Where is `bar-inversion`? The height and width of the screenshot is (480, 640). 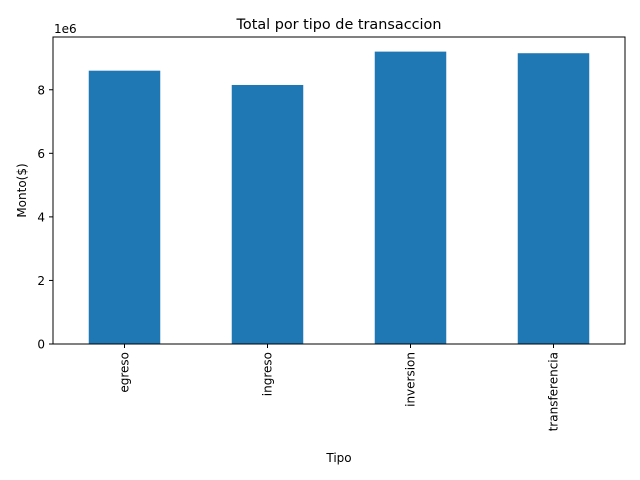
bar-inversion is located at coordinates (410, 198).